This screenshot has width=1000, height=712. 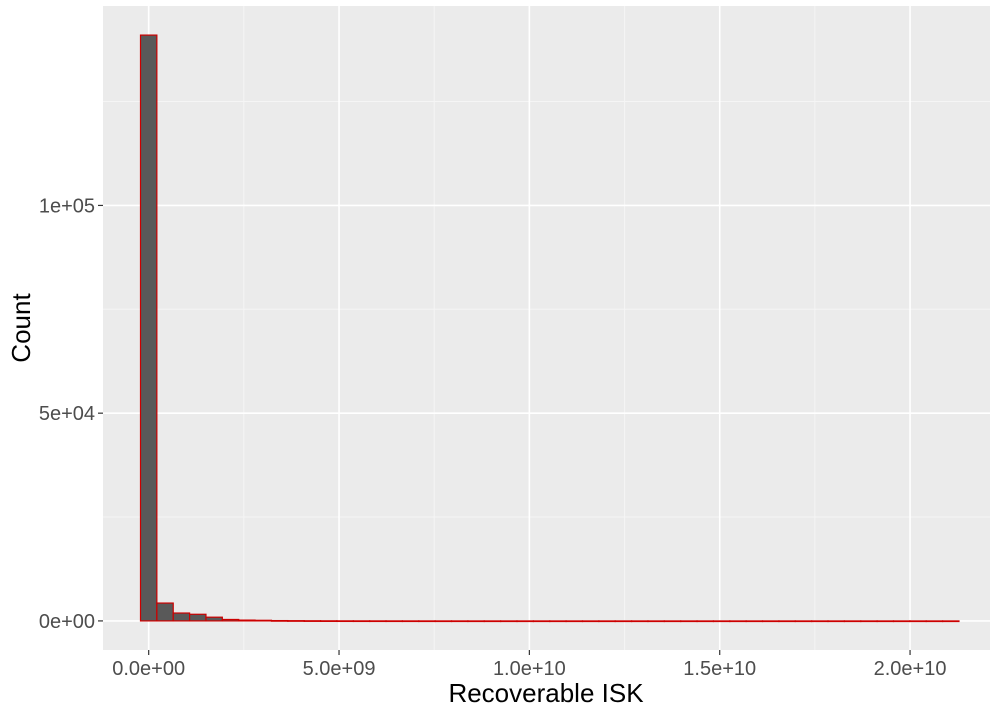 What do you see at coordinates (339, 669) in the screenshot?
I see `x-tick-label: 5.0e+09` at bounding box center [339, 669].